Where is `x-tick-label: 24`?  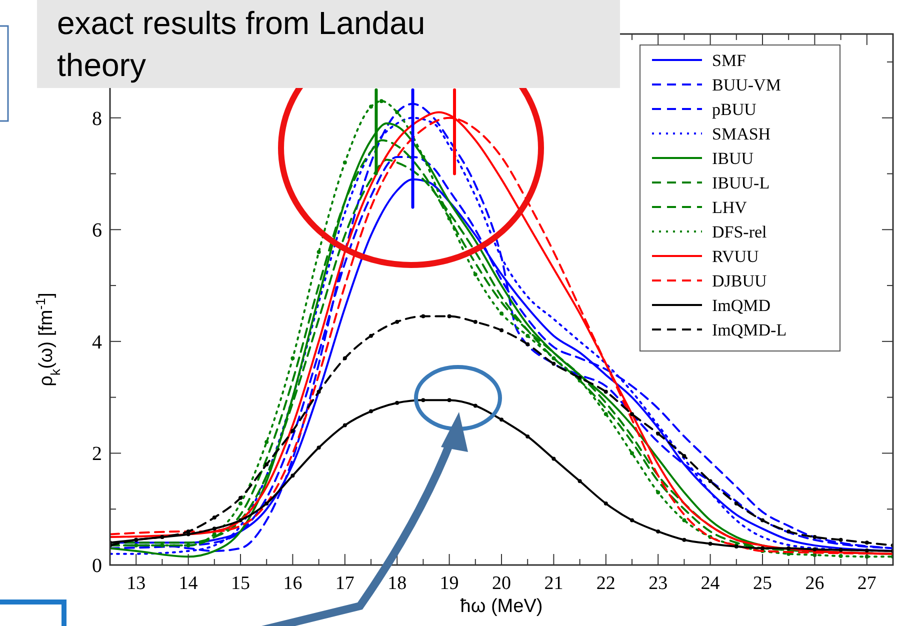
x-tick-label: 24 is located at coordinates (710, 583).